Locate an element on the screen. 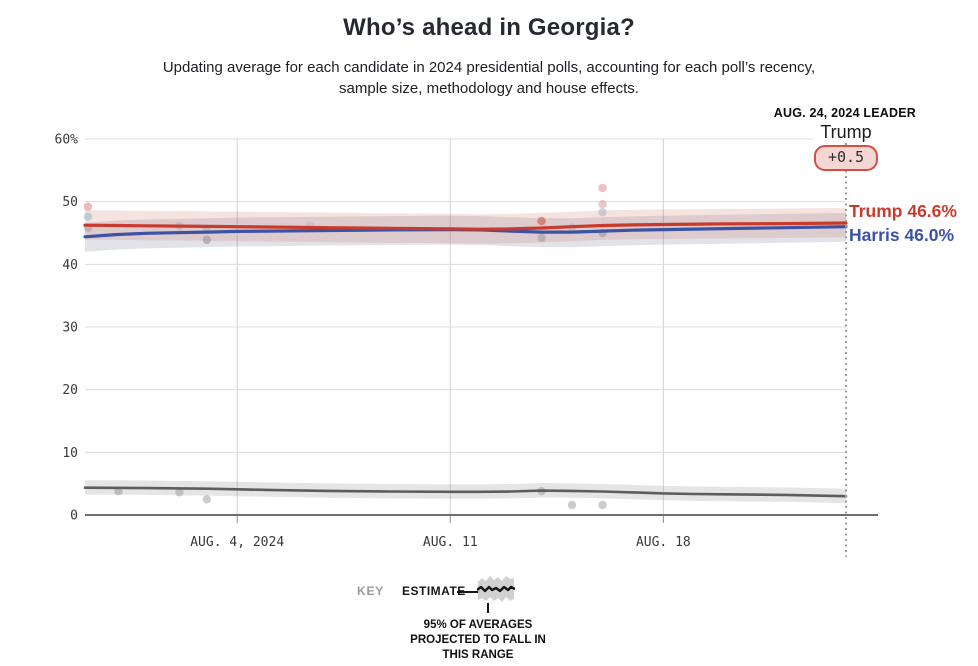 The image size is (978, 666). svg-text: 50 is located at coordinates (70, 202).